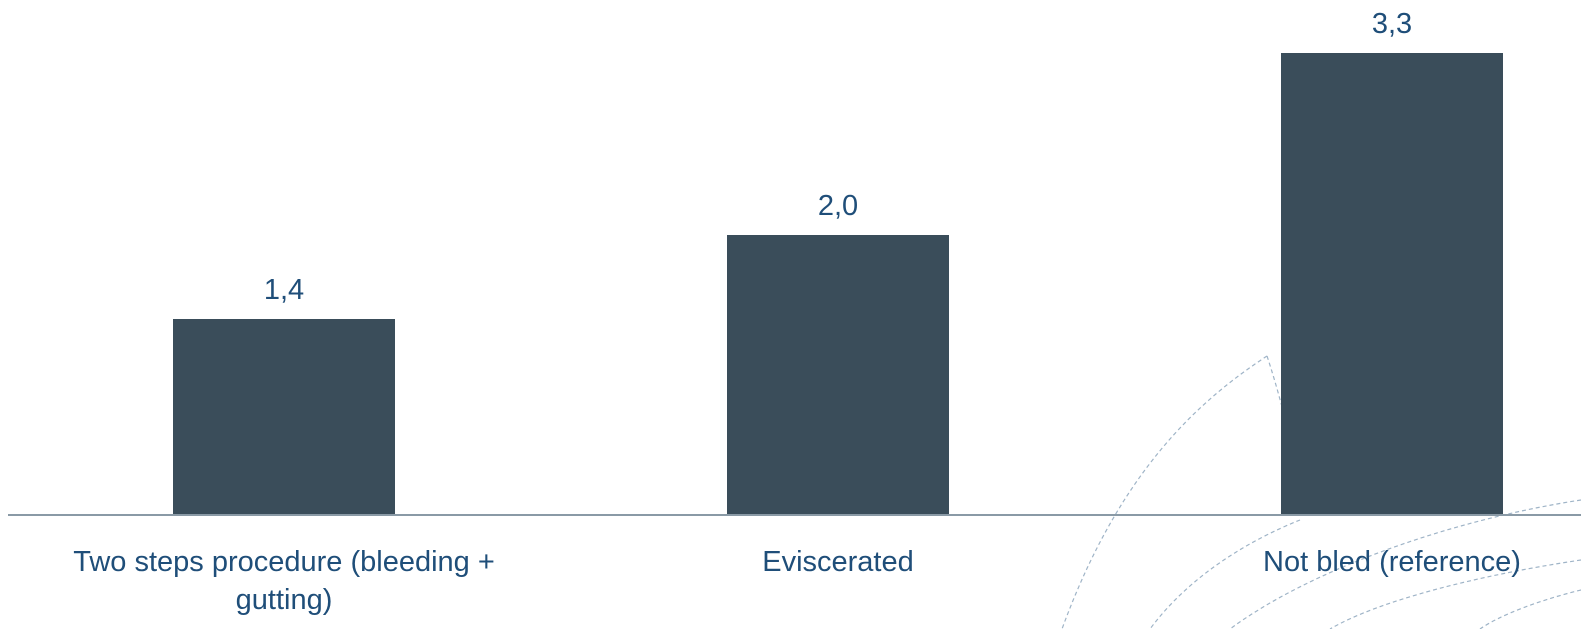 This screenshot has width=1581, height=629. I want to click on category-label-line: Eviscerated, so click(838, 562).